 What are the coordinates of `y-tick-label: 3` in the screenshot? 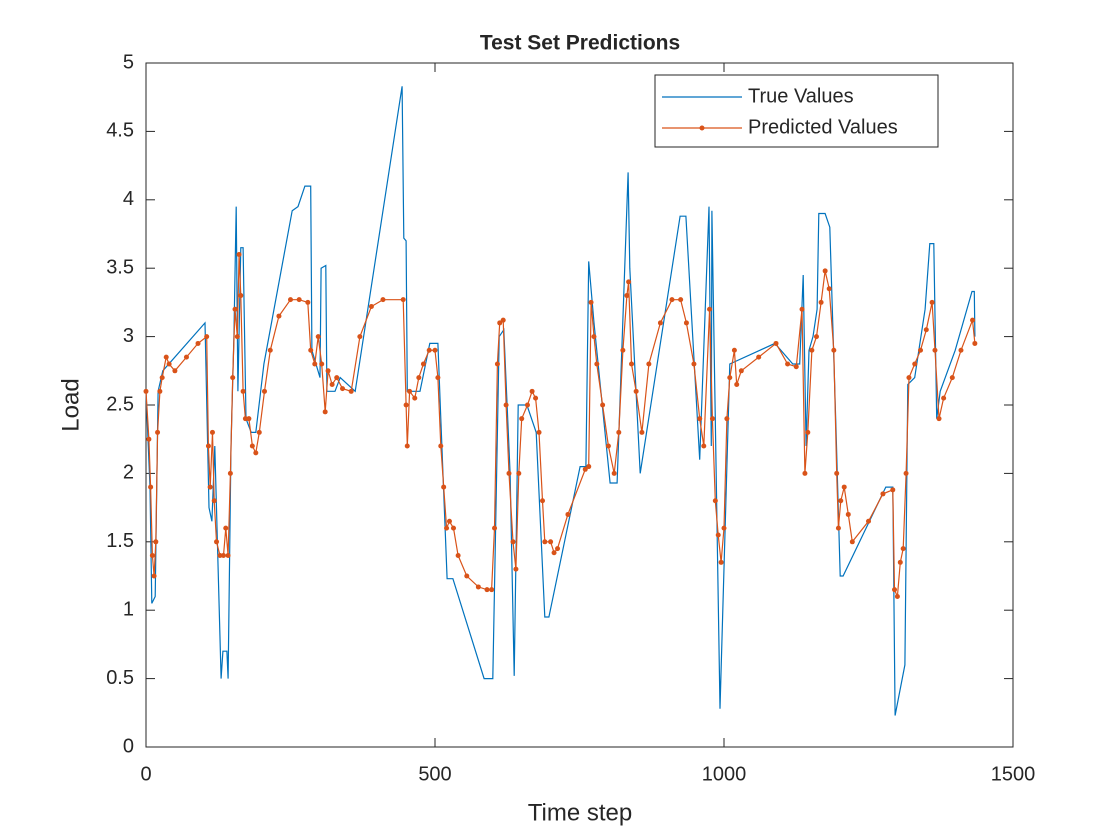 It's located at (128, 336).